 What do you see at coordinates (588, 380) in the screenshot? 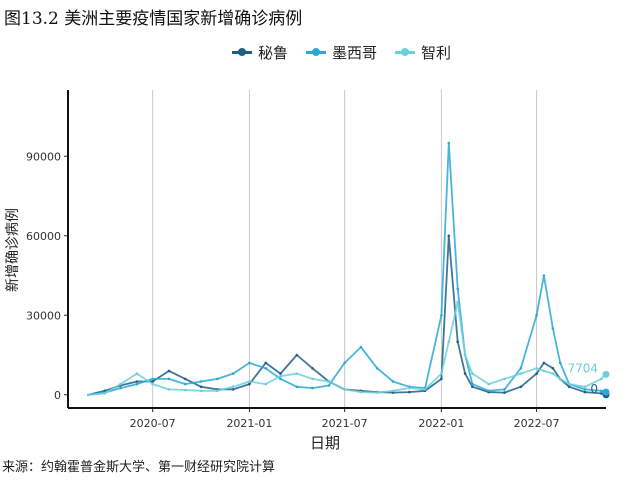
I see `series-end-labels: 0 7704` at bounding box center [588, 380].